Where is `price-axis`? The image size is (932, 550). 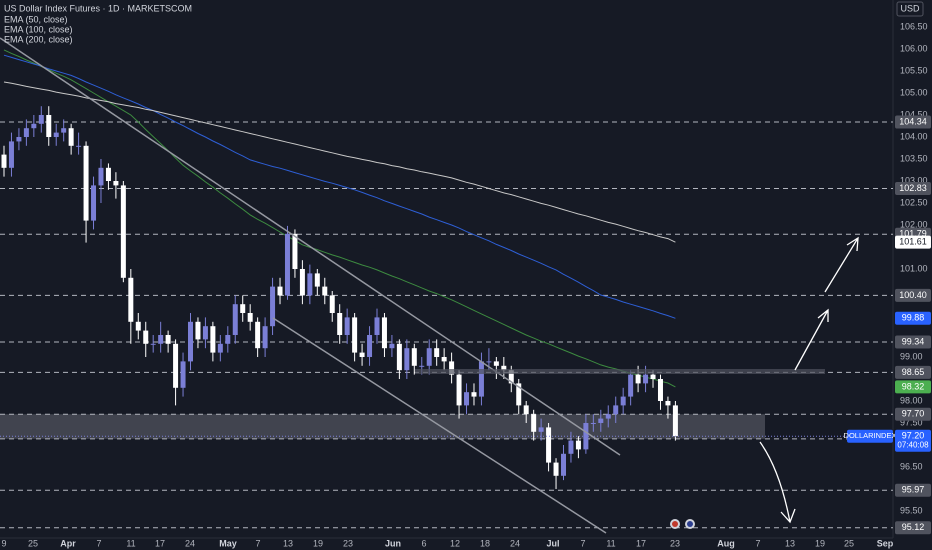
price-axis is located at coordinates (912, 275).